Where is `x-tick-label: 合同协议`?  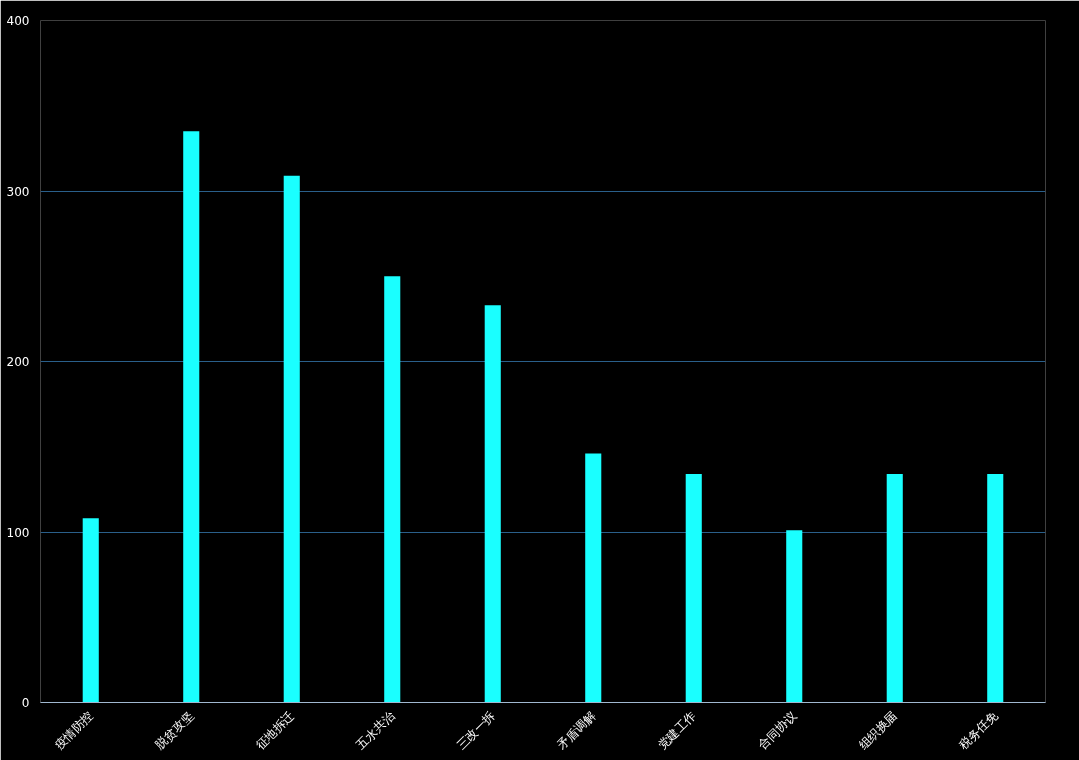
x-tick-label: 合同协议 is located at coordinates (777, 730).